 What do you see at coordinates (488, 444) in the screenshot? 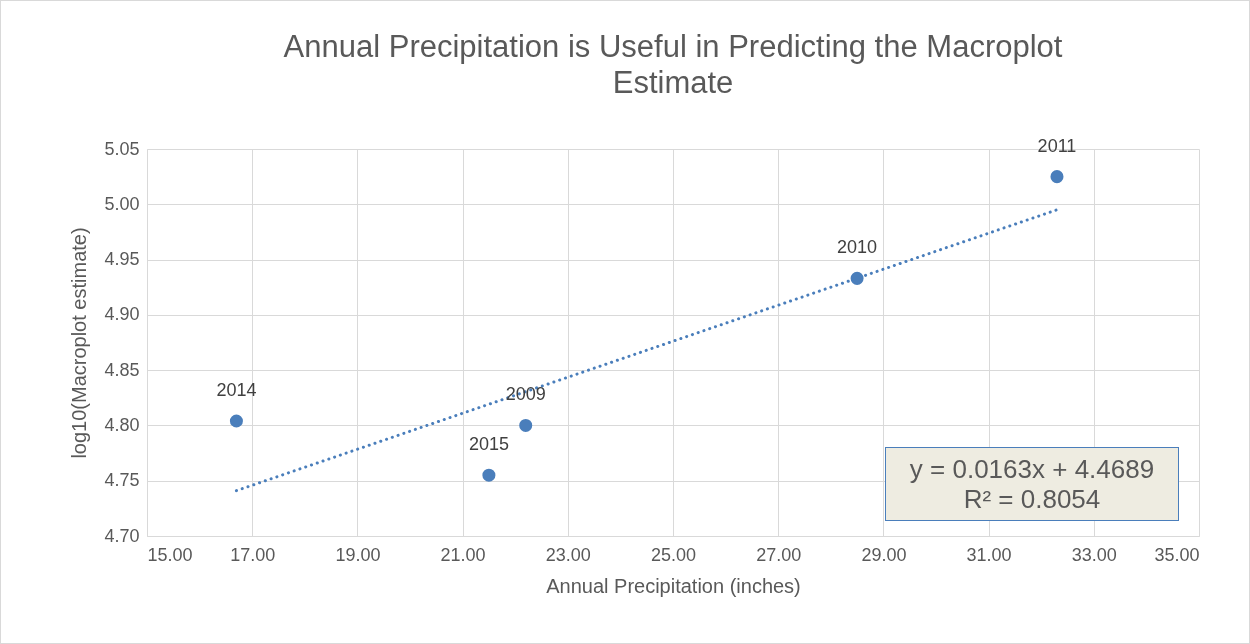
I see `annotation: 2015` at bounding box center [488, 444].